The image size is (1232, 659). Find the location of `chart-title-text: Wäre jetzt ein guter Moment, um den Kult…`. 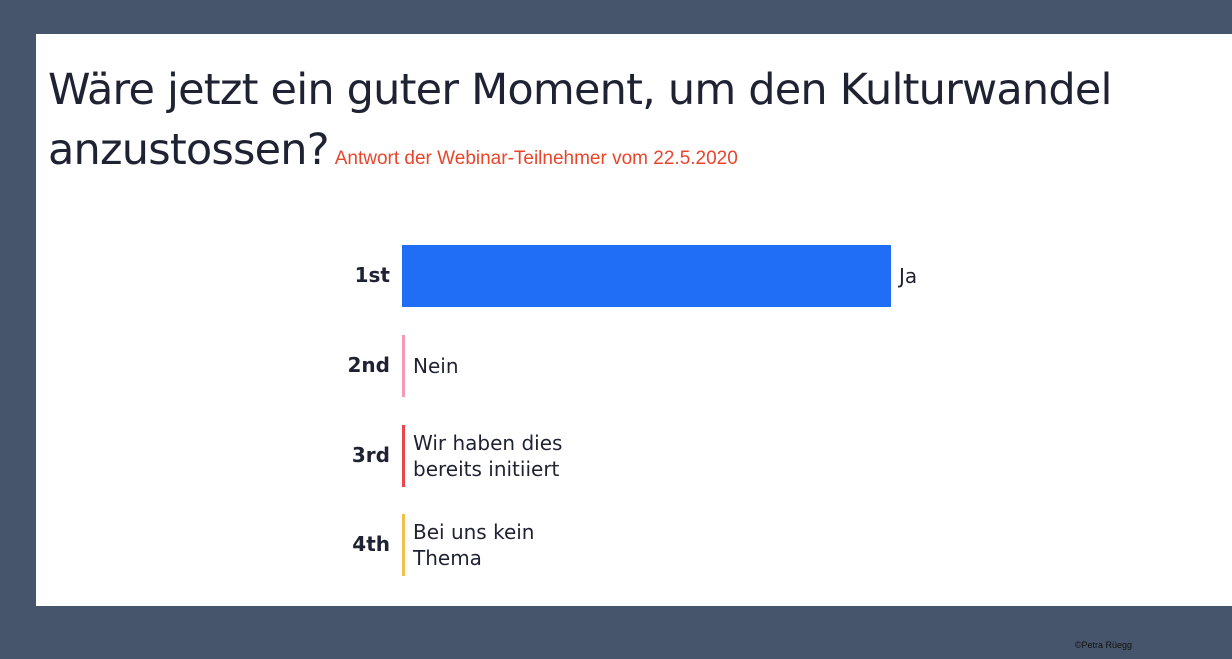

chart-title-text: Wäre jetzt ein guter Moment, um den Kult… is located at coordinates (580, 120).